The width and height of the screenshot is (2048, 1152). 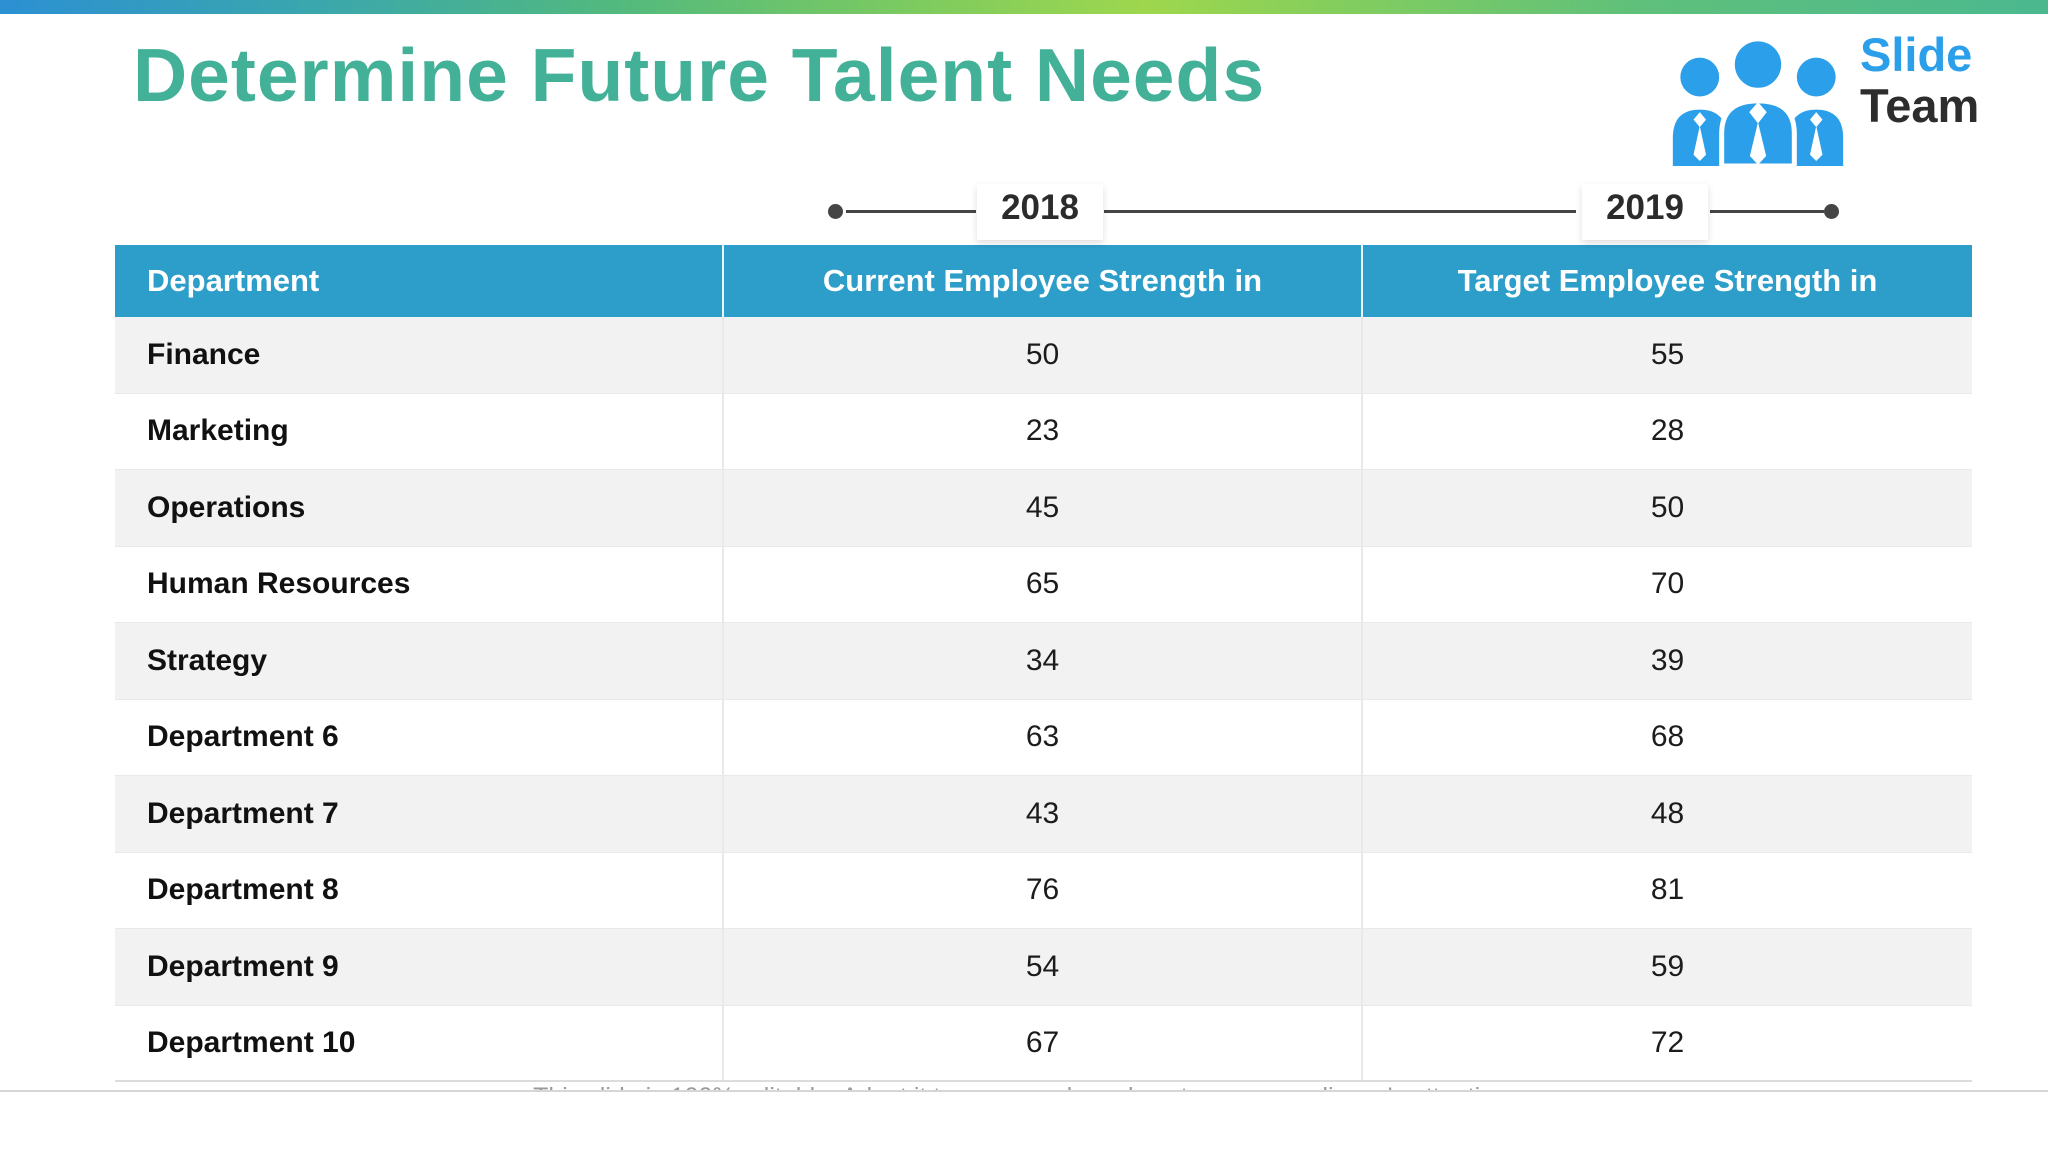 I want to click on table-row: Department 10 67 72, so click(x=1043, y=1043).